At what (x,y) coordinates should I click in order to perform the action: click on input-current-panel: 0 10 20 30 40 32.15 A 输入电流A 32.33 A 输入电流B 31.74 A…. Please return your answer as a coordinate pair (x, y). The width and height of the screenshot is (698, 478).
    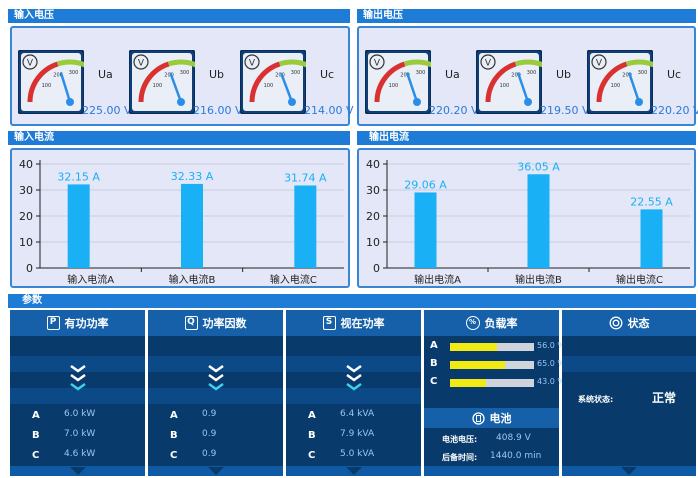
    Looking at the image, I should click on (180, 218).